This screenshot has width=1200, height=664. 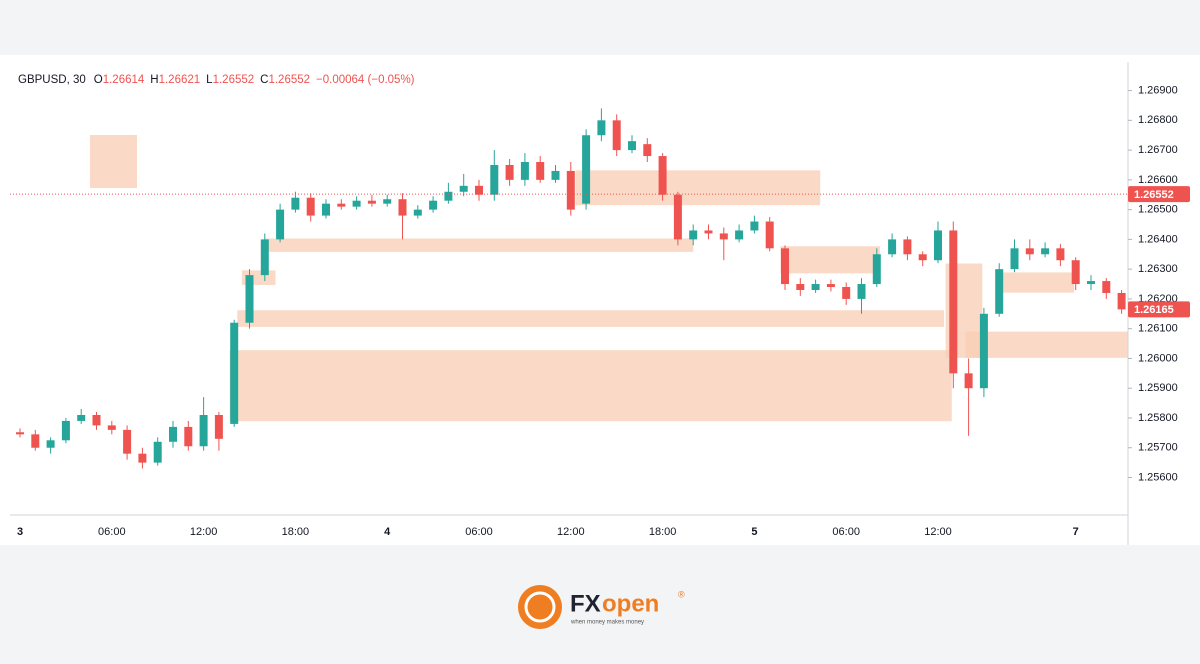 I want to click on logo-fx: FX, so click(x=585, y=603).